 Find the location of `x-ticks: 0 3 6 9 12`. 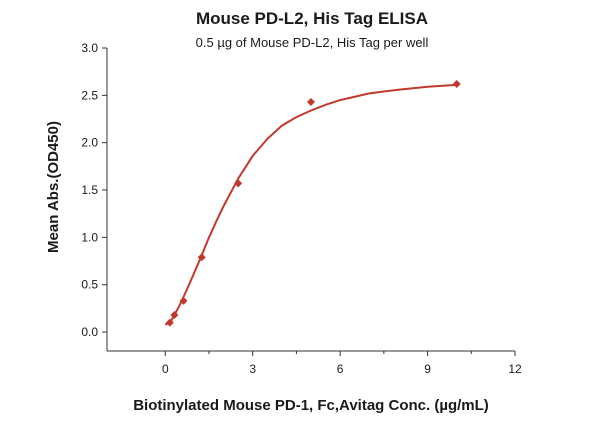

x-ticks: 0 3 6 9 12 is located at coordinates (342, 363).